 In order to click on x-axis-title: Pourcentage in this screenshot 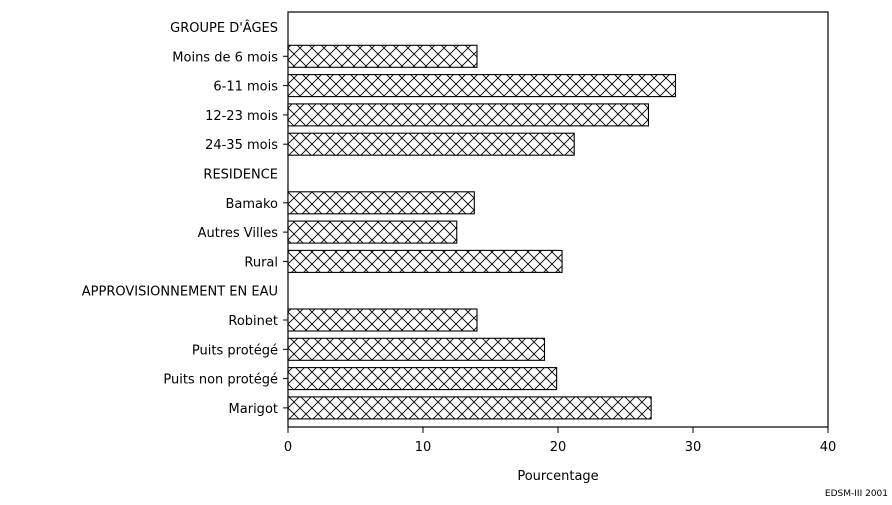, I will do `click(557, 476)`.